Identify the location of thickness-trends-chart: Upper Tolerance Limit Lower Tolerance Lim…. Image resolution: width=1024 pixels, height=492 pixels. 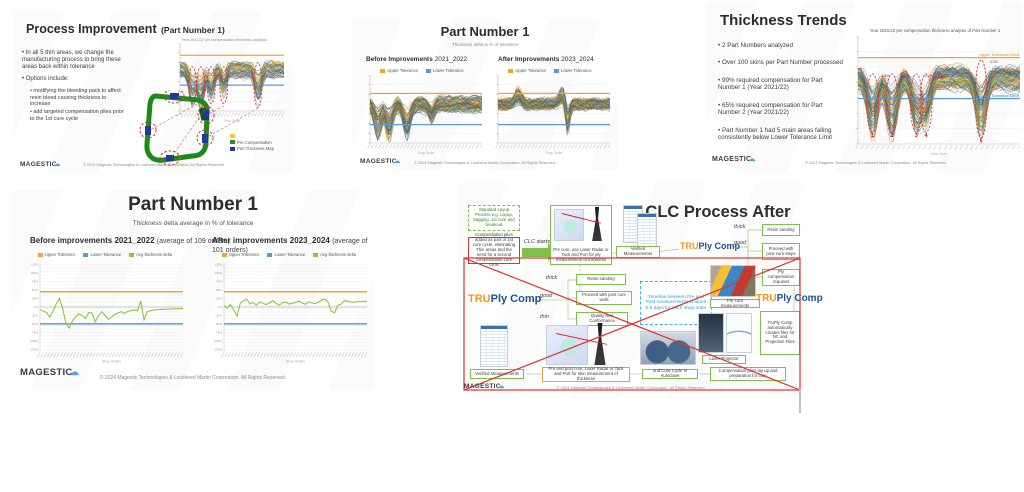
(937, 96).